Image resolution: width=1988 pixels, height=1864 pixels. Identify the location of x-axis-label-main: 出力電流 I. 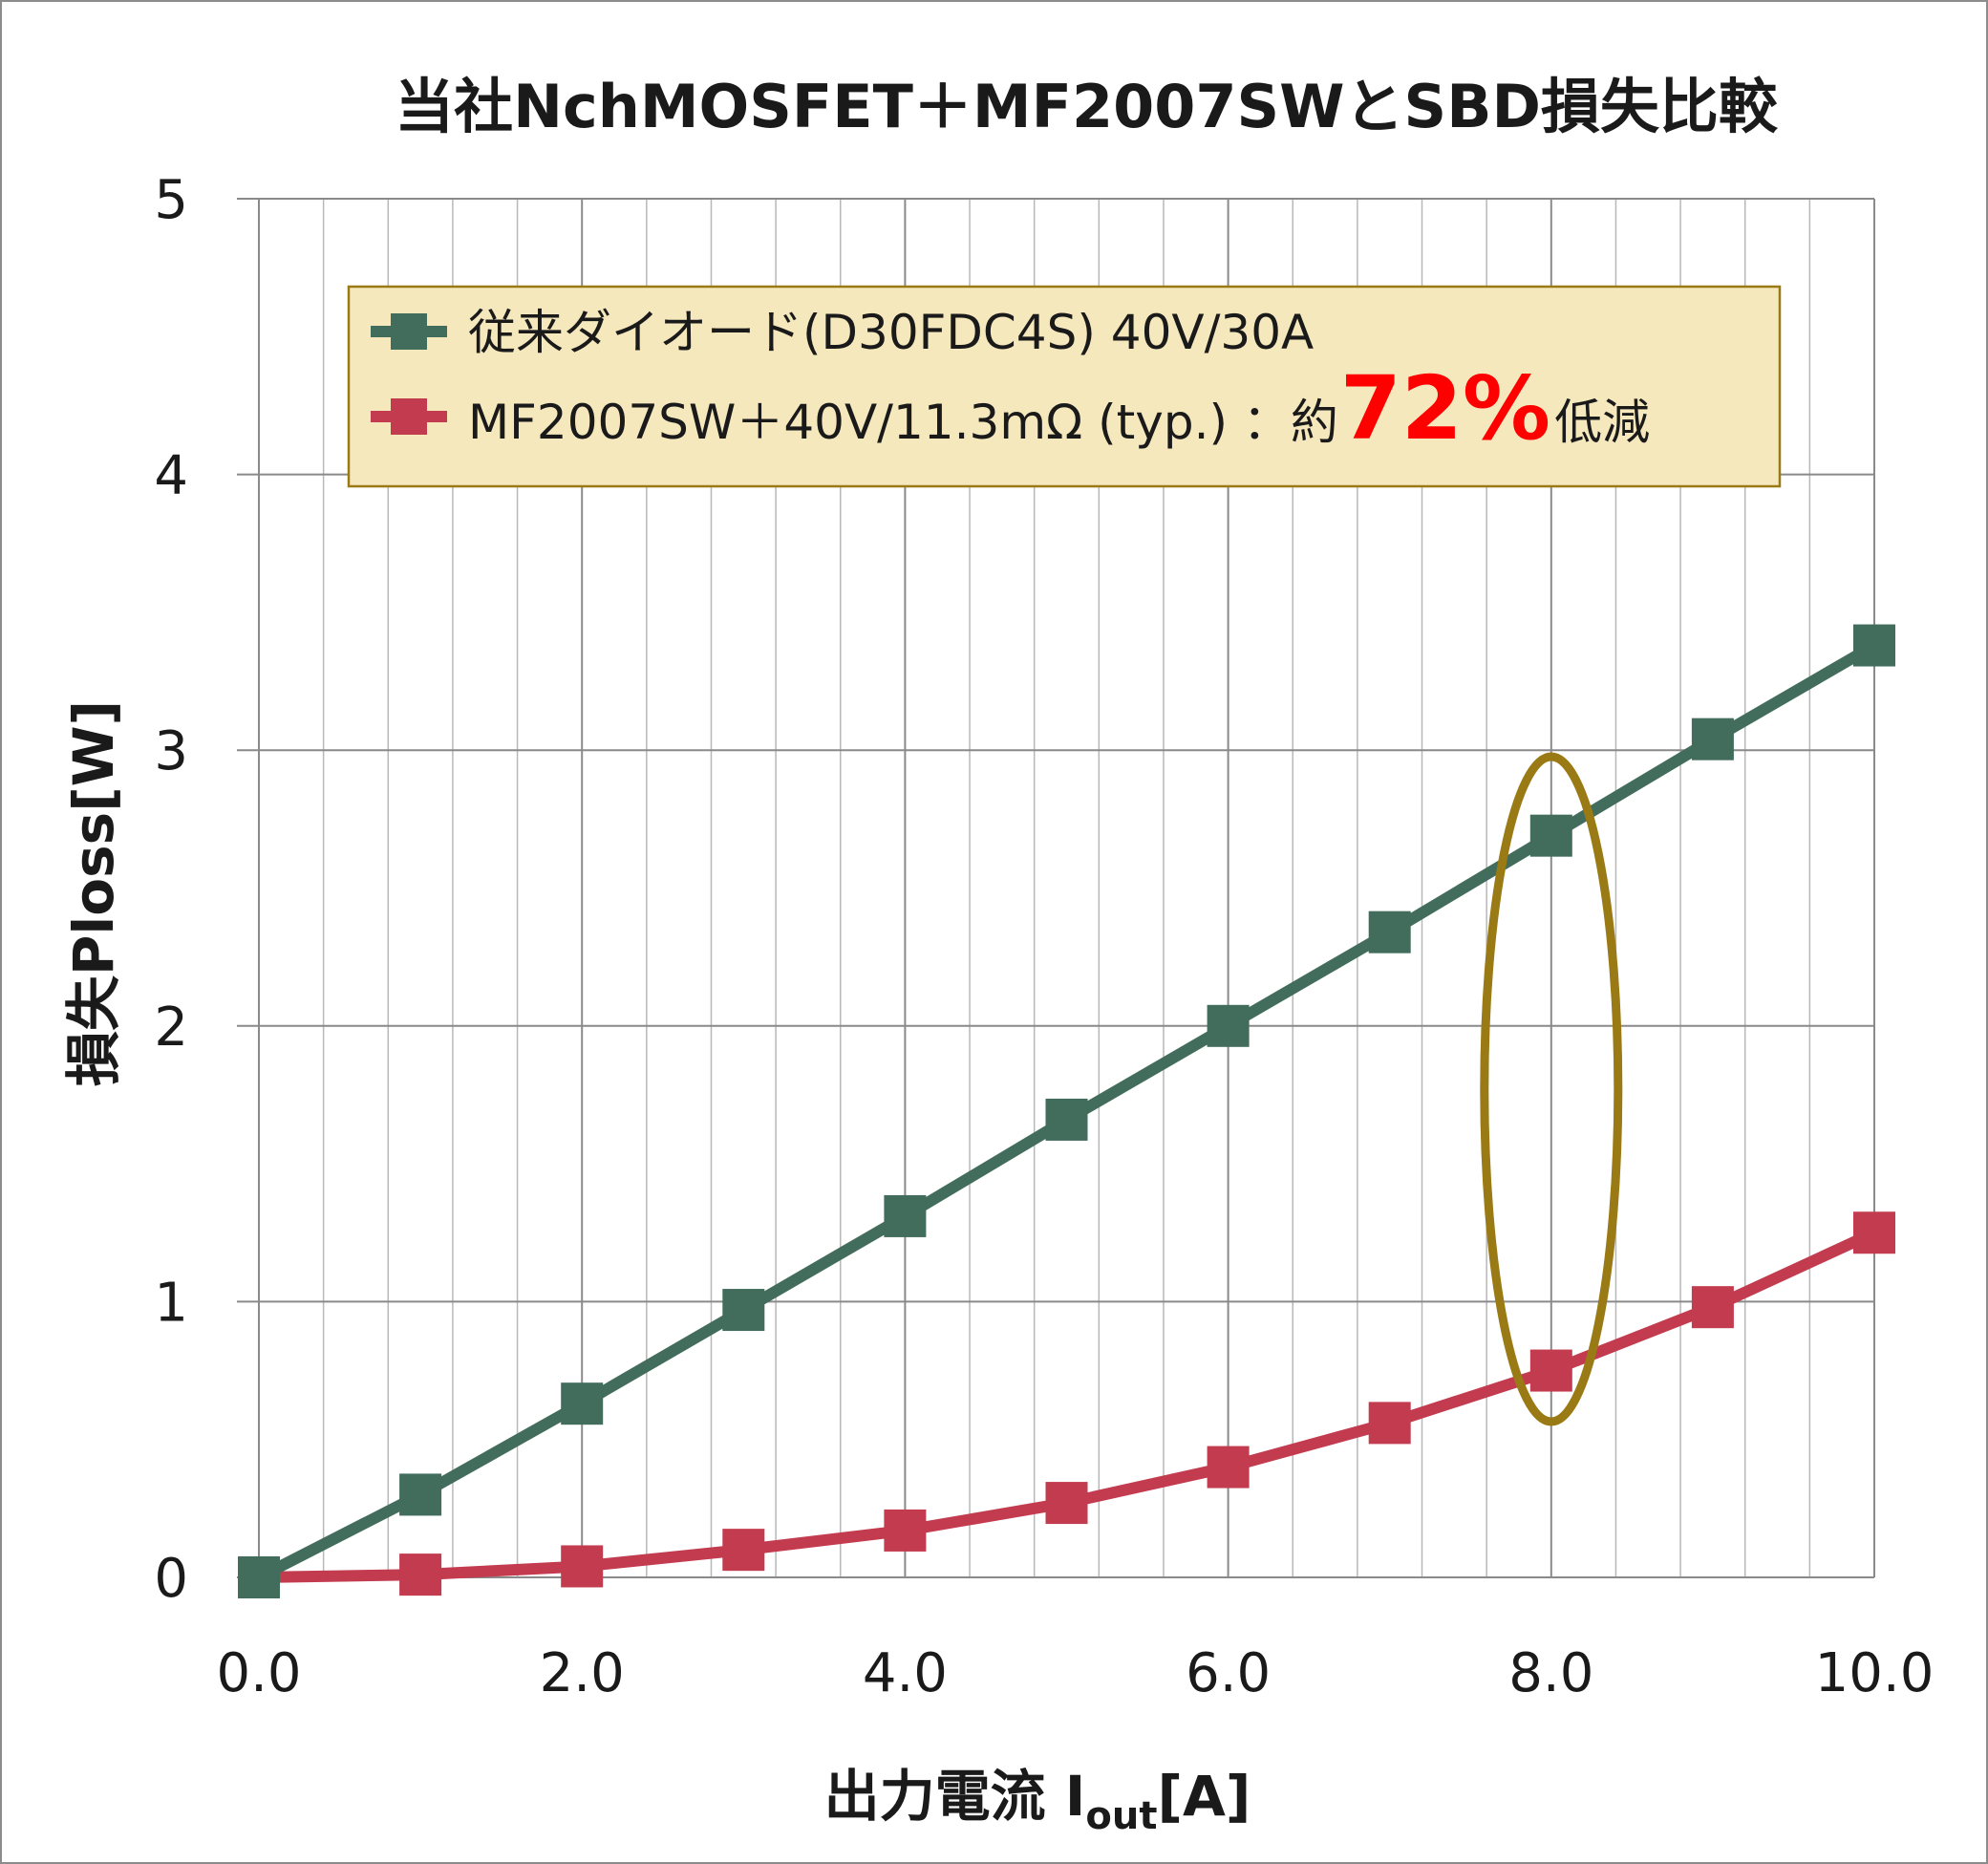
(955, 1796).